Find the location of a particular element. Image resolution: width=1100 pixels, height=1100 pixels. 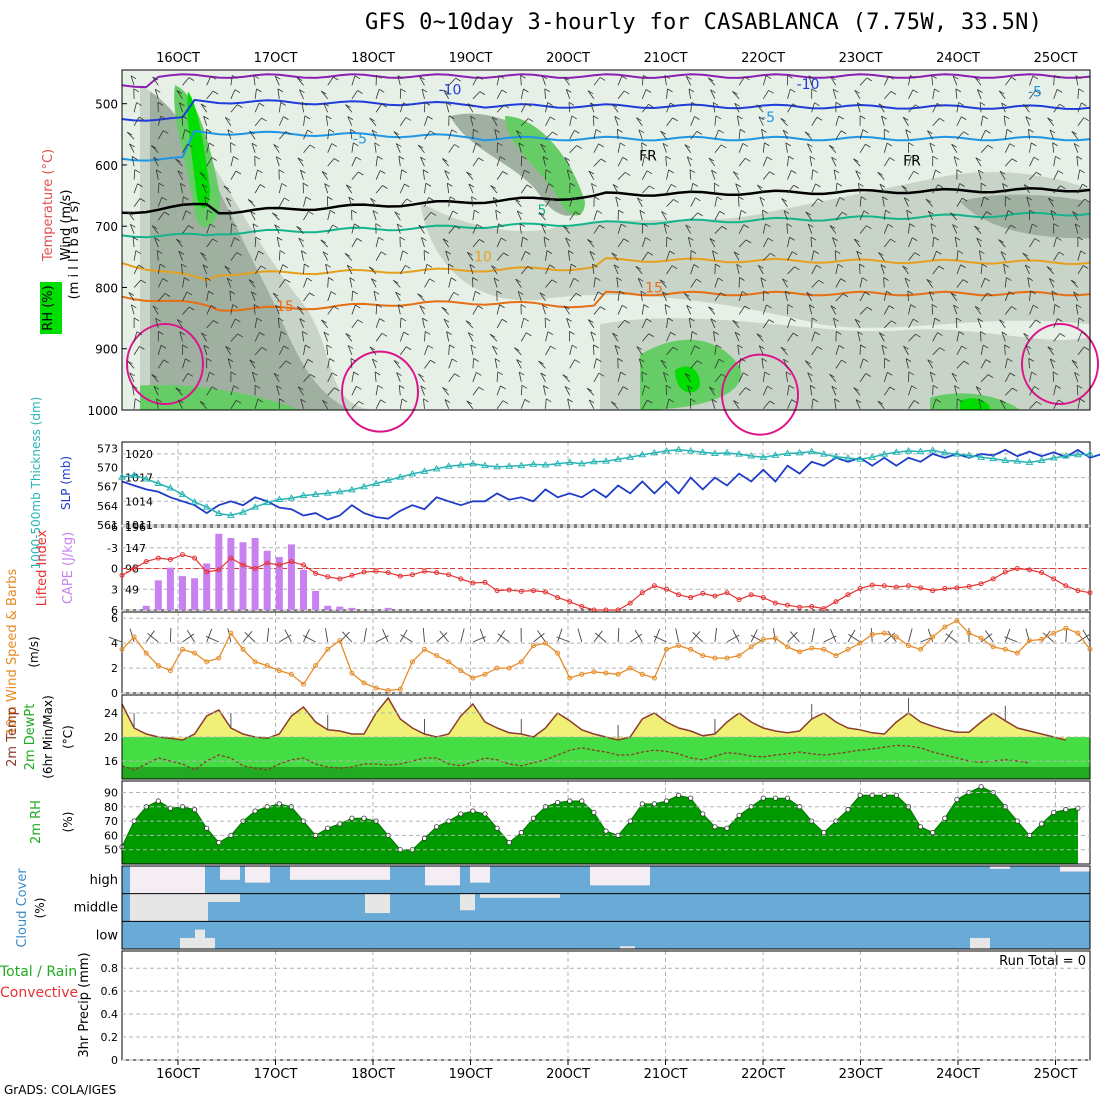

rh-legend-swatch is located at coordinates (51, 308).